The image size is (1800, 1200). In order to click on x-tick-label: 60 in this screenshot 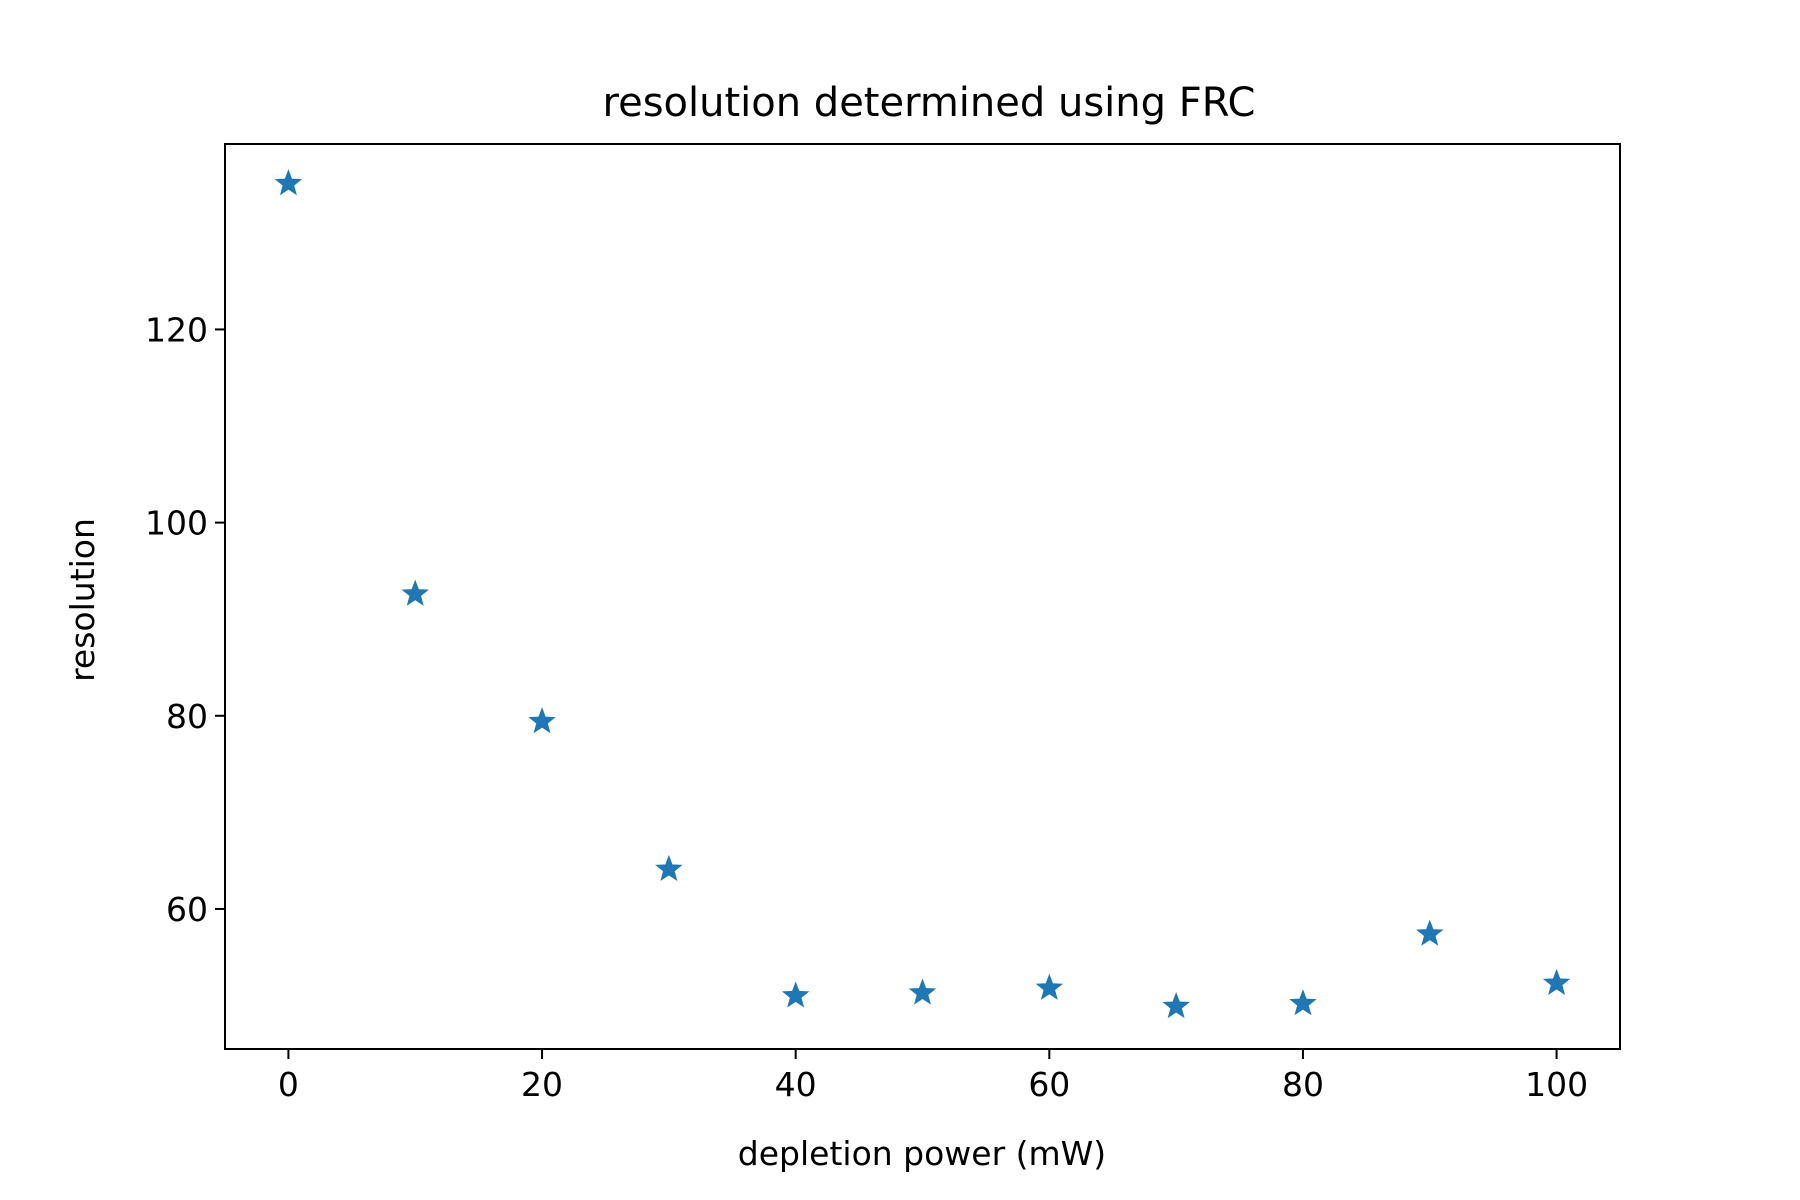, I will do `click(1049, 1084)`.